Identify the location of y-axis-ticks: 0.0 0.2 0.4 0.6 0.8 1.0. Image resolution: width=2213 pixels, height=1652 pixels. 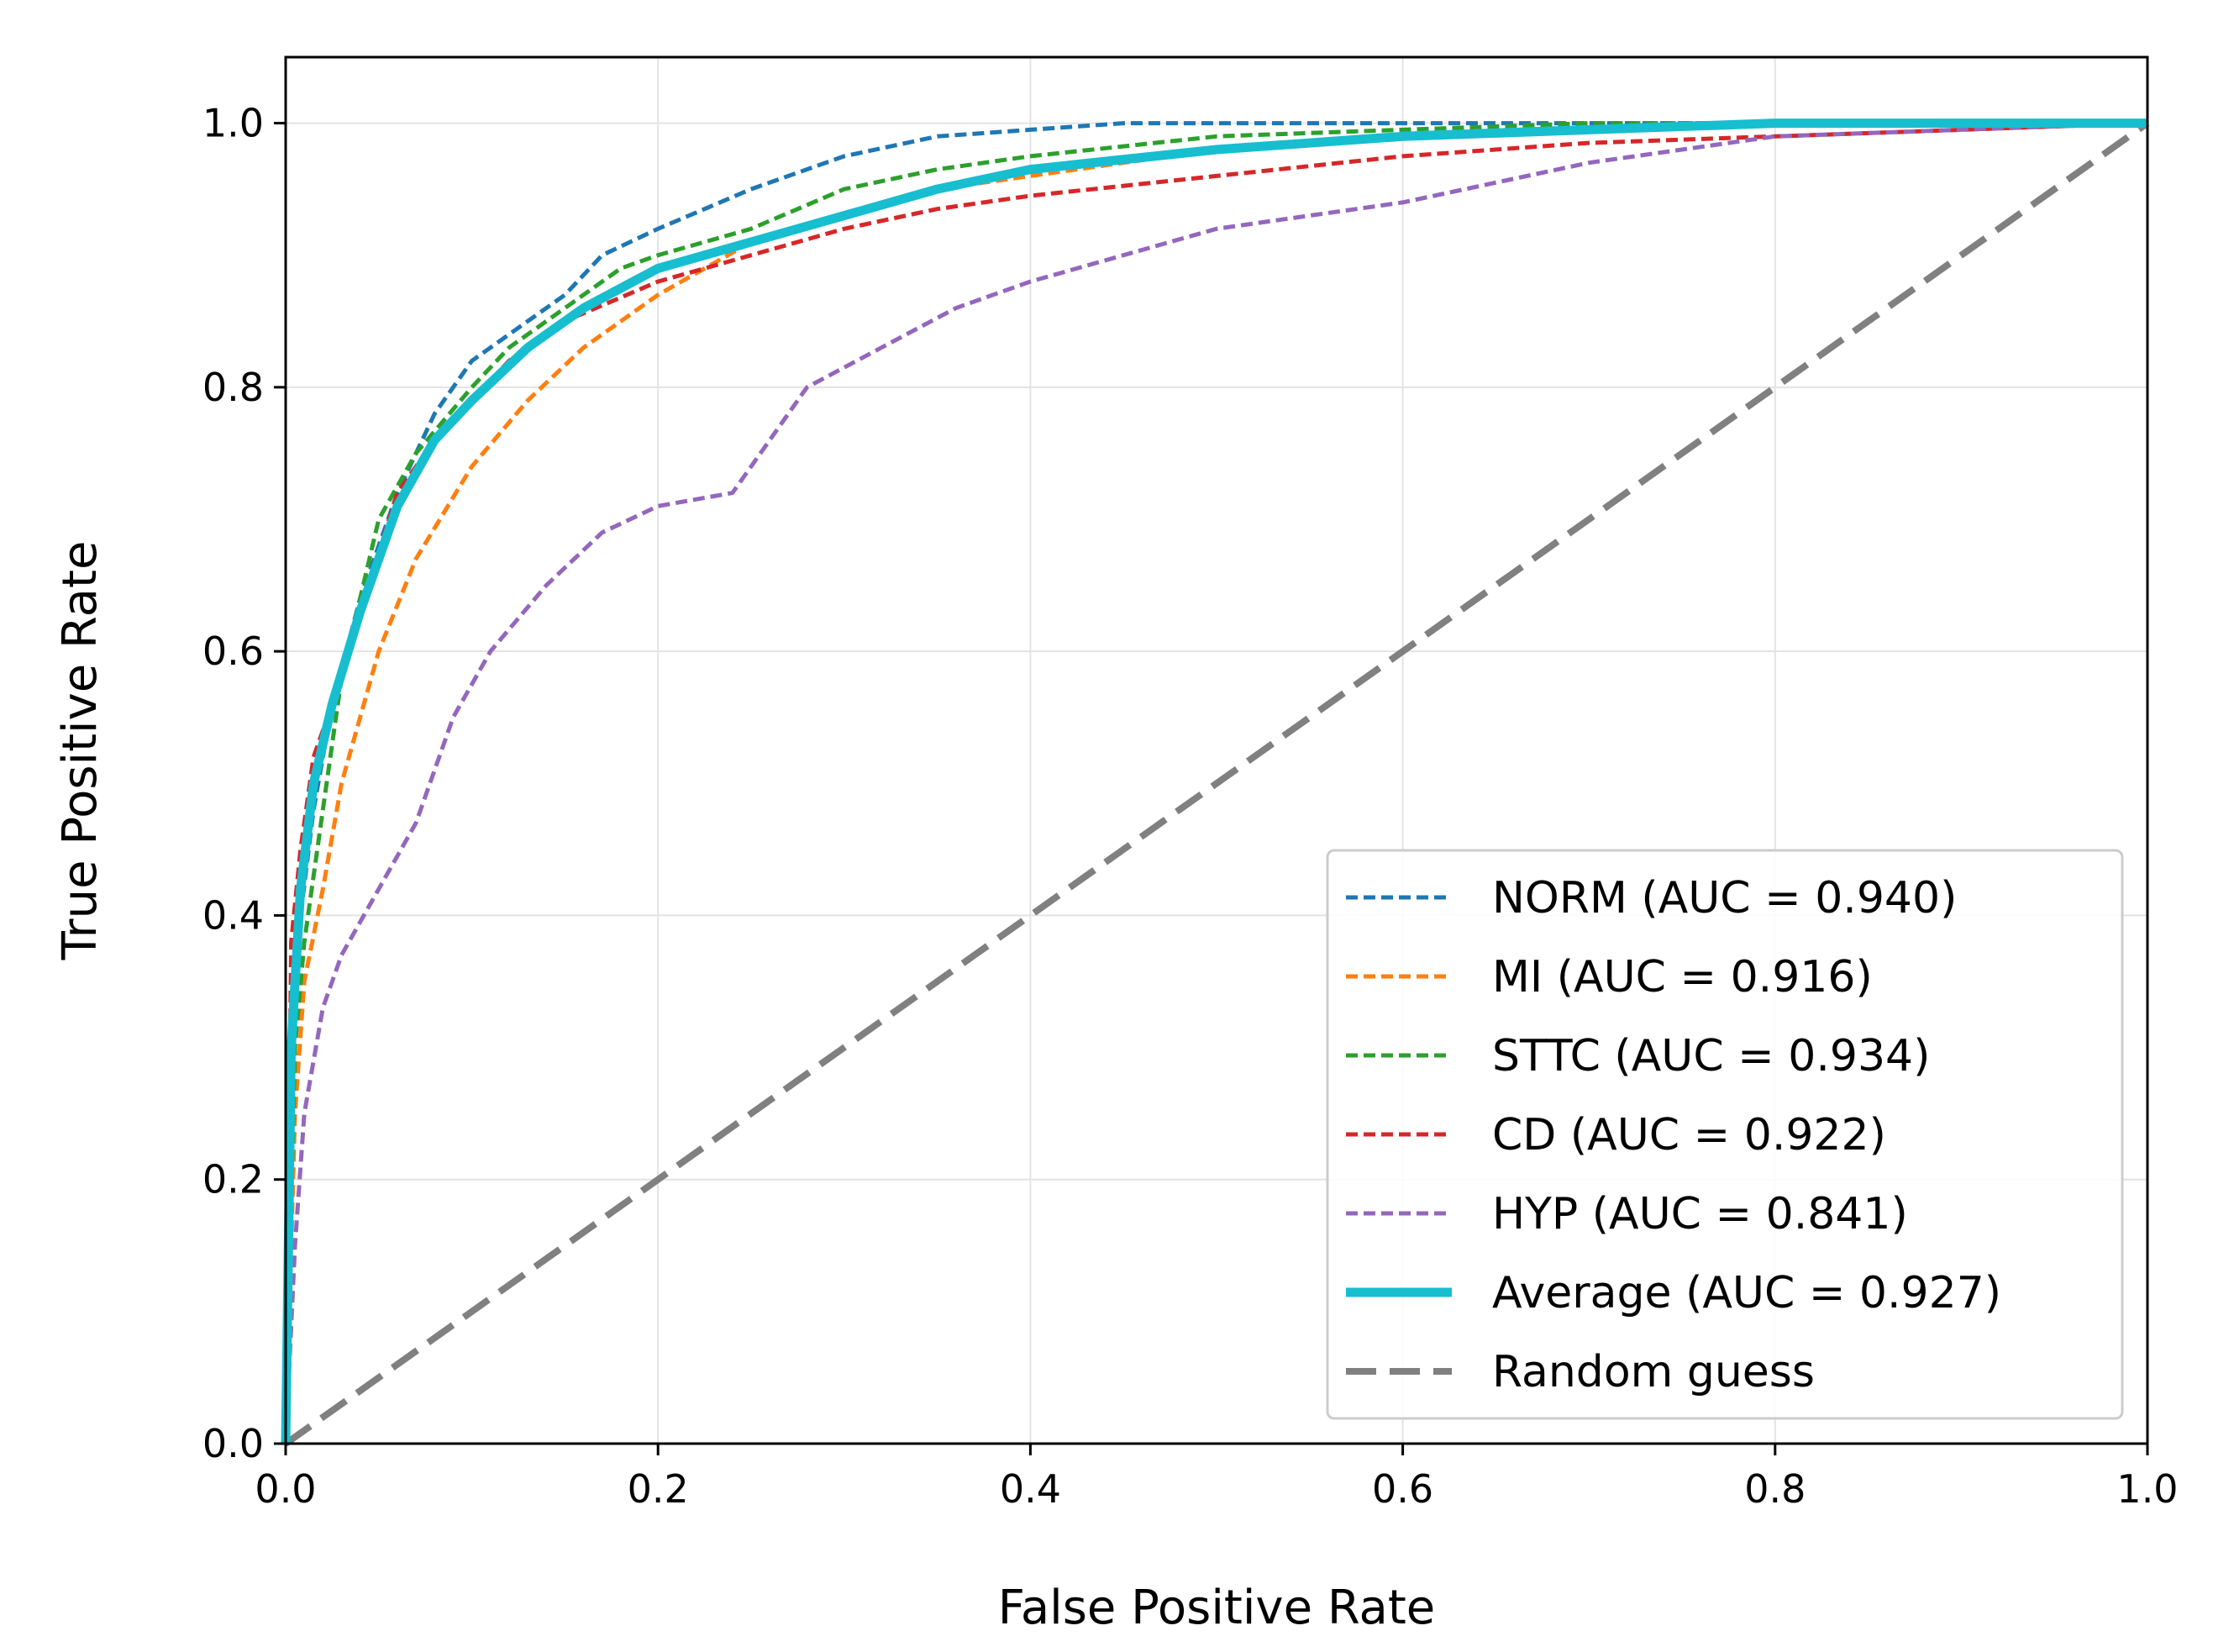
(244, 784).